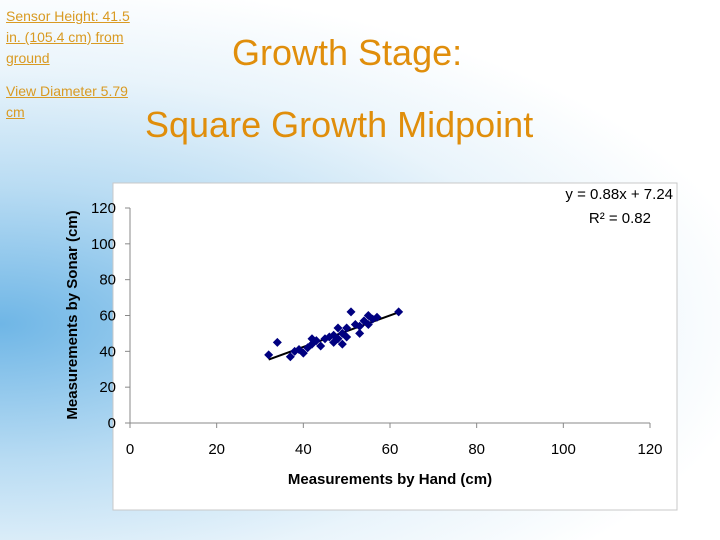  I want to click on x-axis-label: Measurements by Hand (cm), so click(390, 479).